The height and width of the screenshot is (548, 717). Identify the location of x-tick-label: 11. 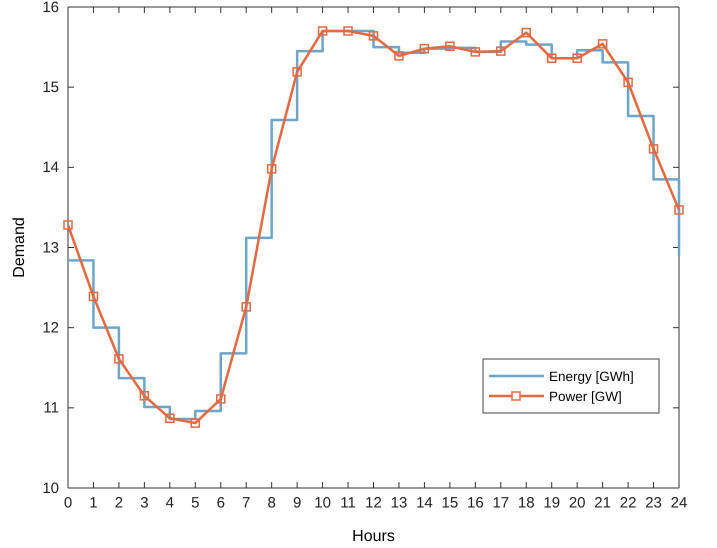
(348, 503).